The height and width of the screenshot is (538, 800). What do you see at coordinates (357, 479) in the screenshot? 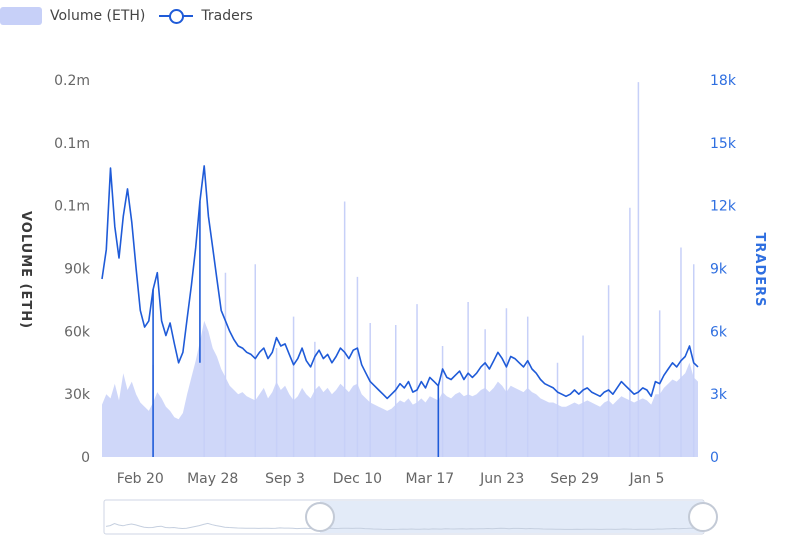
I see `x-tick-label: Dec 10` at bounding box center [357, 479].